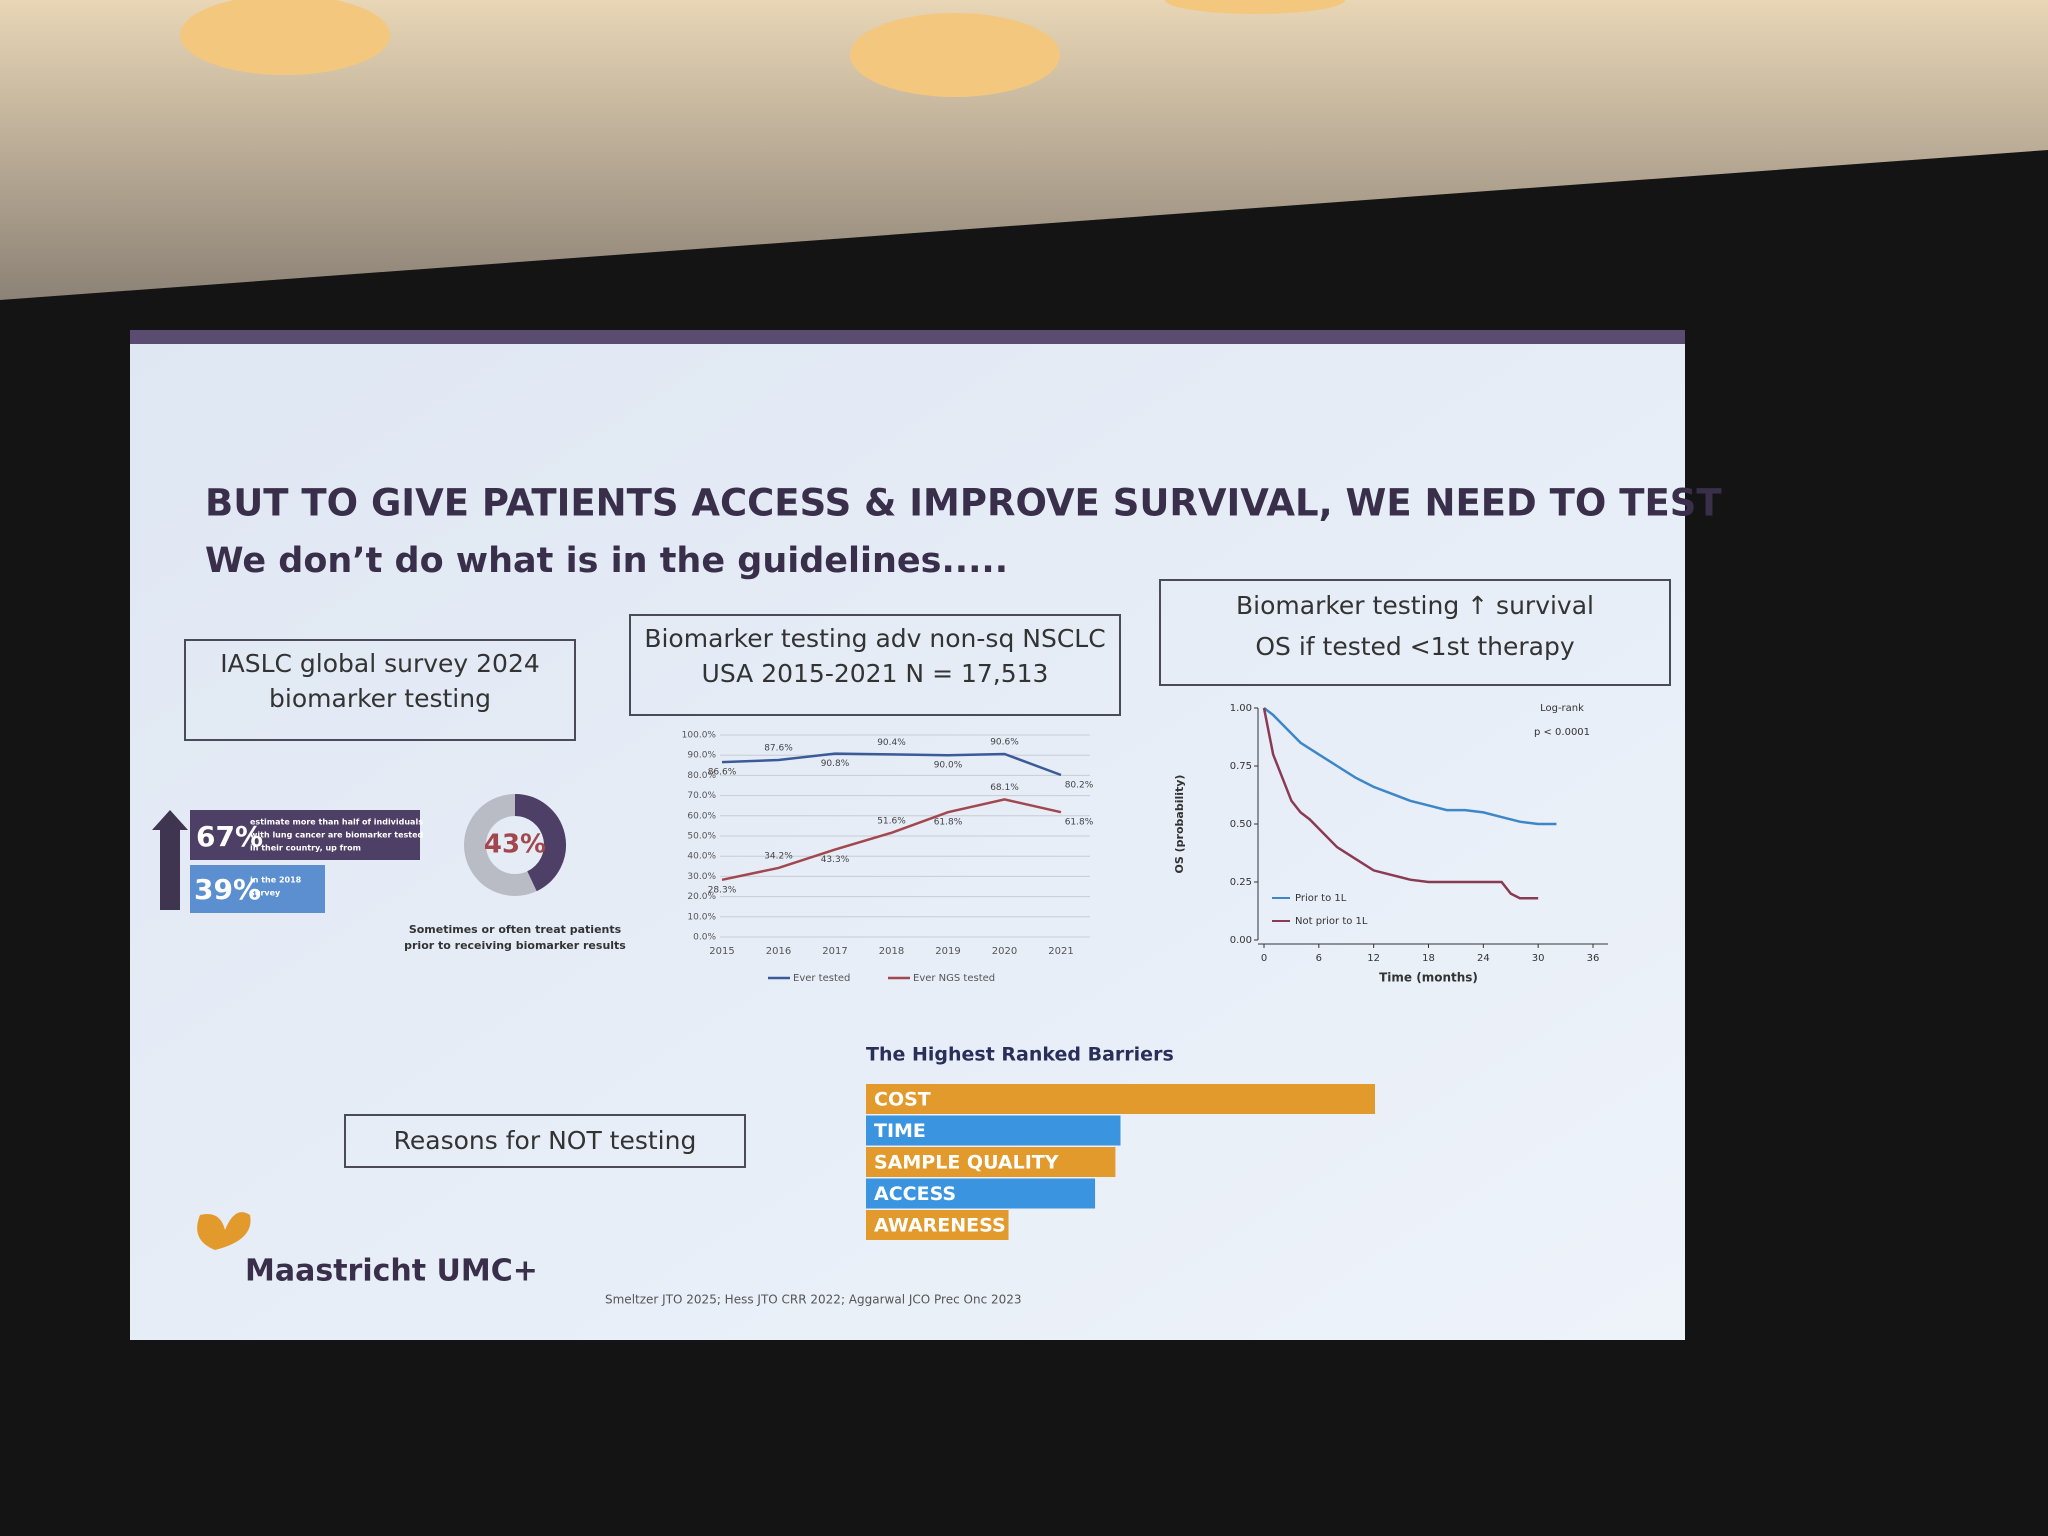 The width and height of the screenshot is (2048, 1536). I want to click on slide-band, so click(907, 337).